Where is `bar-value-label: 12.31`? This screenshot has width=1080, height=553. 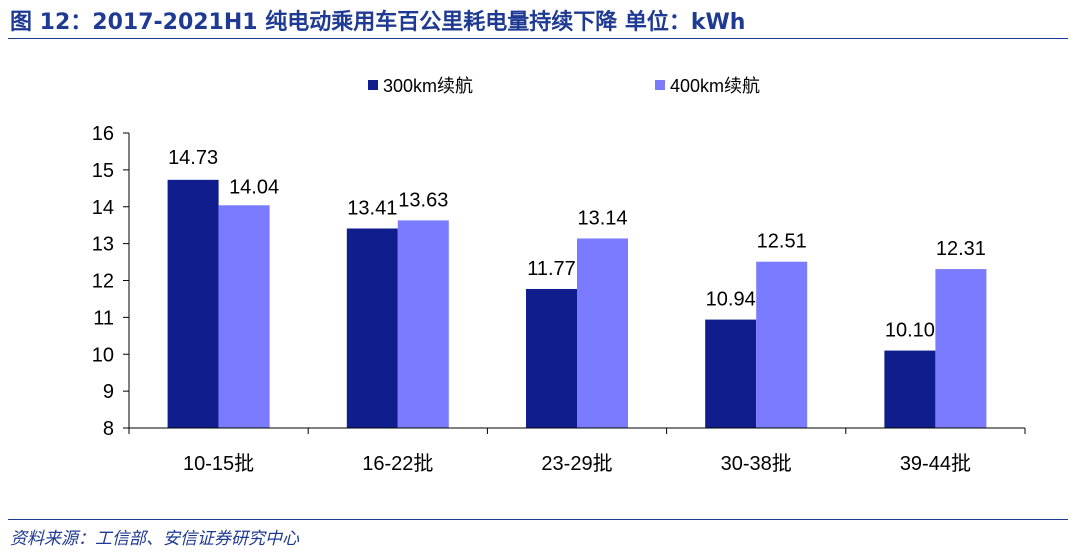 bar-value-label: 12.31 is located at coordinates (961, 249).